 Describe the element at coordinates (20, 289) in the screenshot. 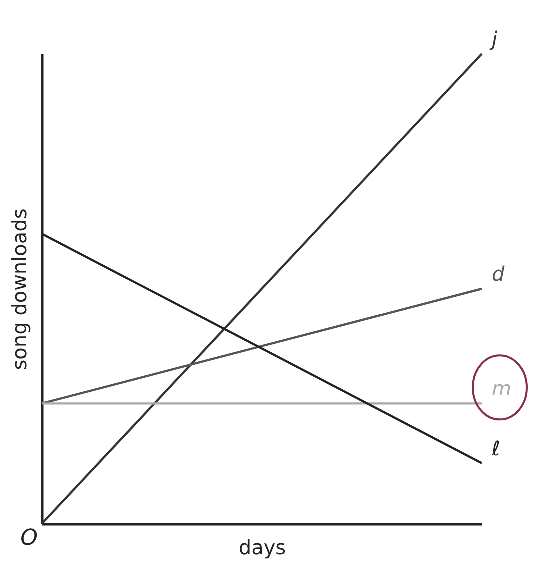

I see `y-axis-title: song downloads` at that location.